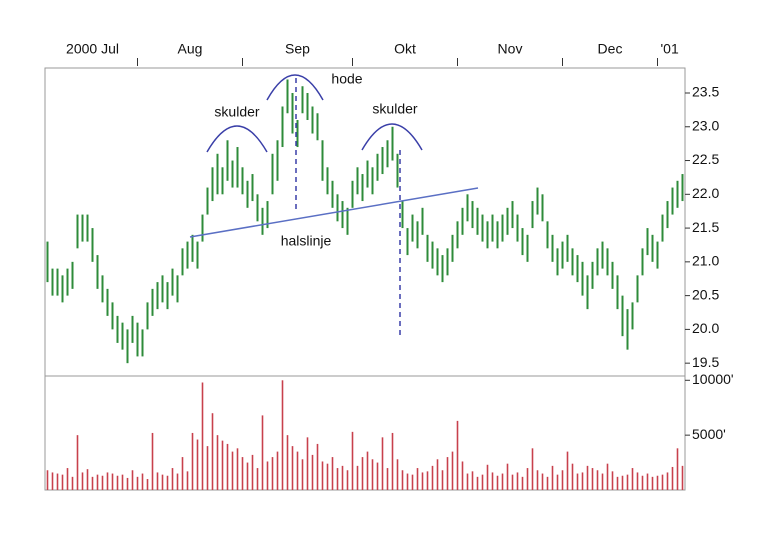  What do you see at coordinates (295, 87) in the screenshot?
I see `head-arc` at bounding box center [295, 87].